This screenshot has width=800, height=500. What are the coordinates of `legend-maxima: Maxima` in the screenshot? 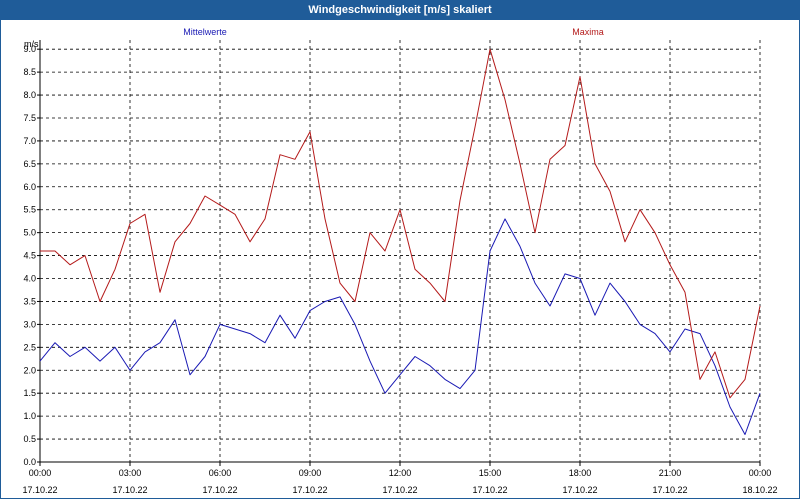 It's located at (588, 32).